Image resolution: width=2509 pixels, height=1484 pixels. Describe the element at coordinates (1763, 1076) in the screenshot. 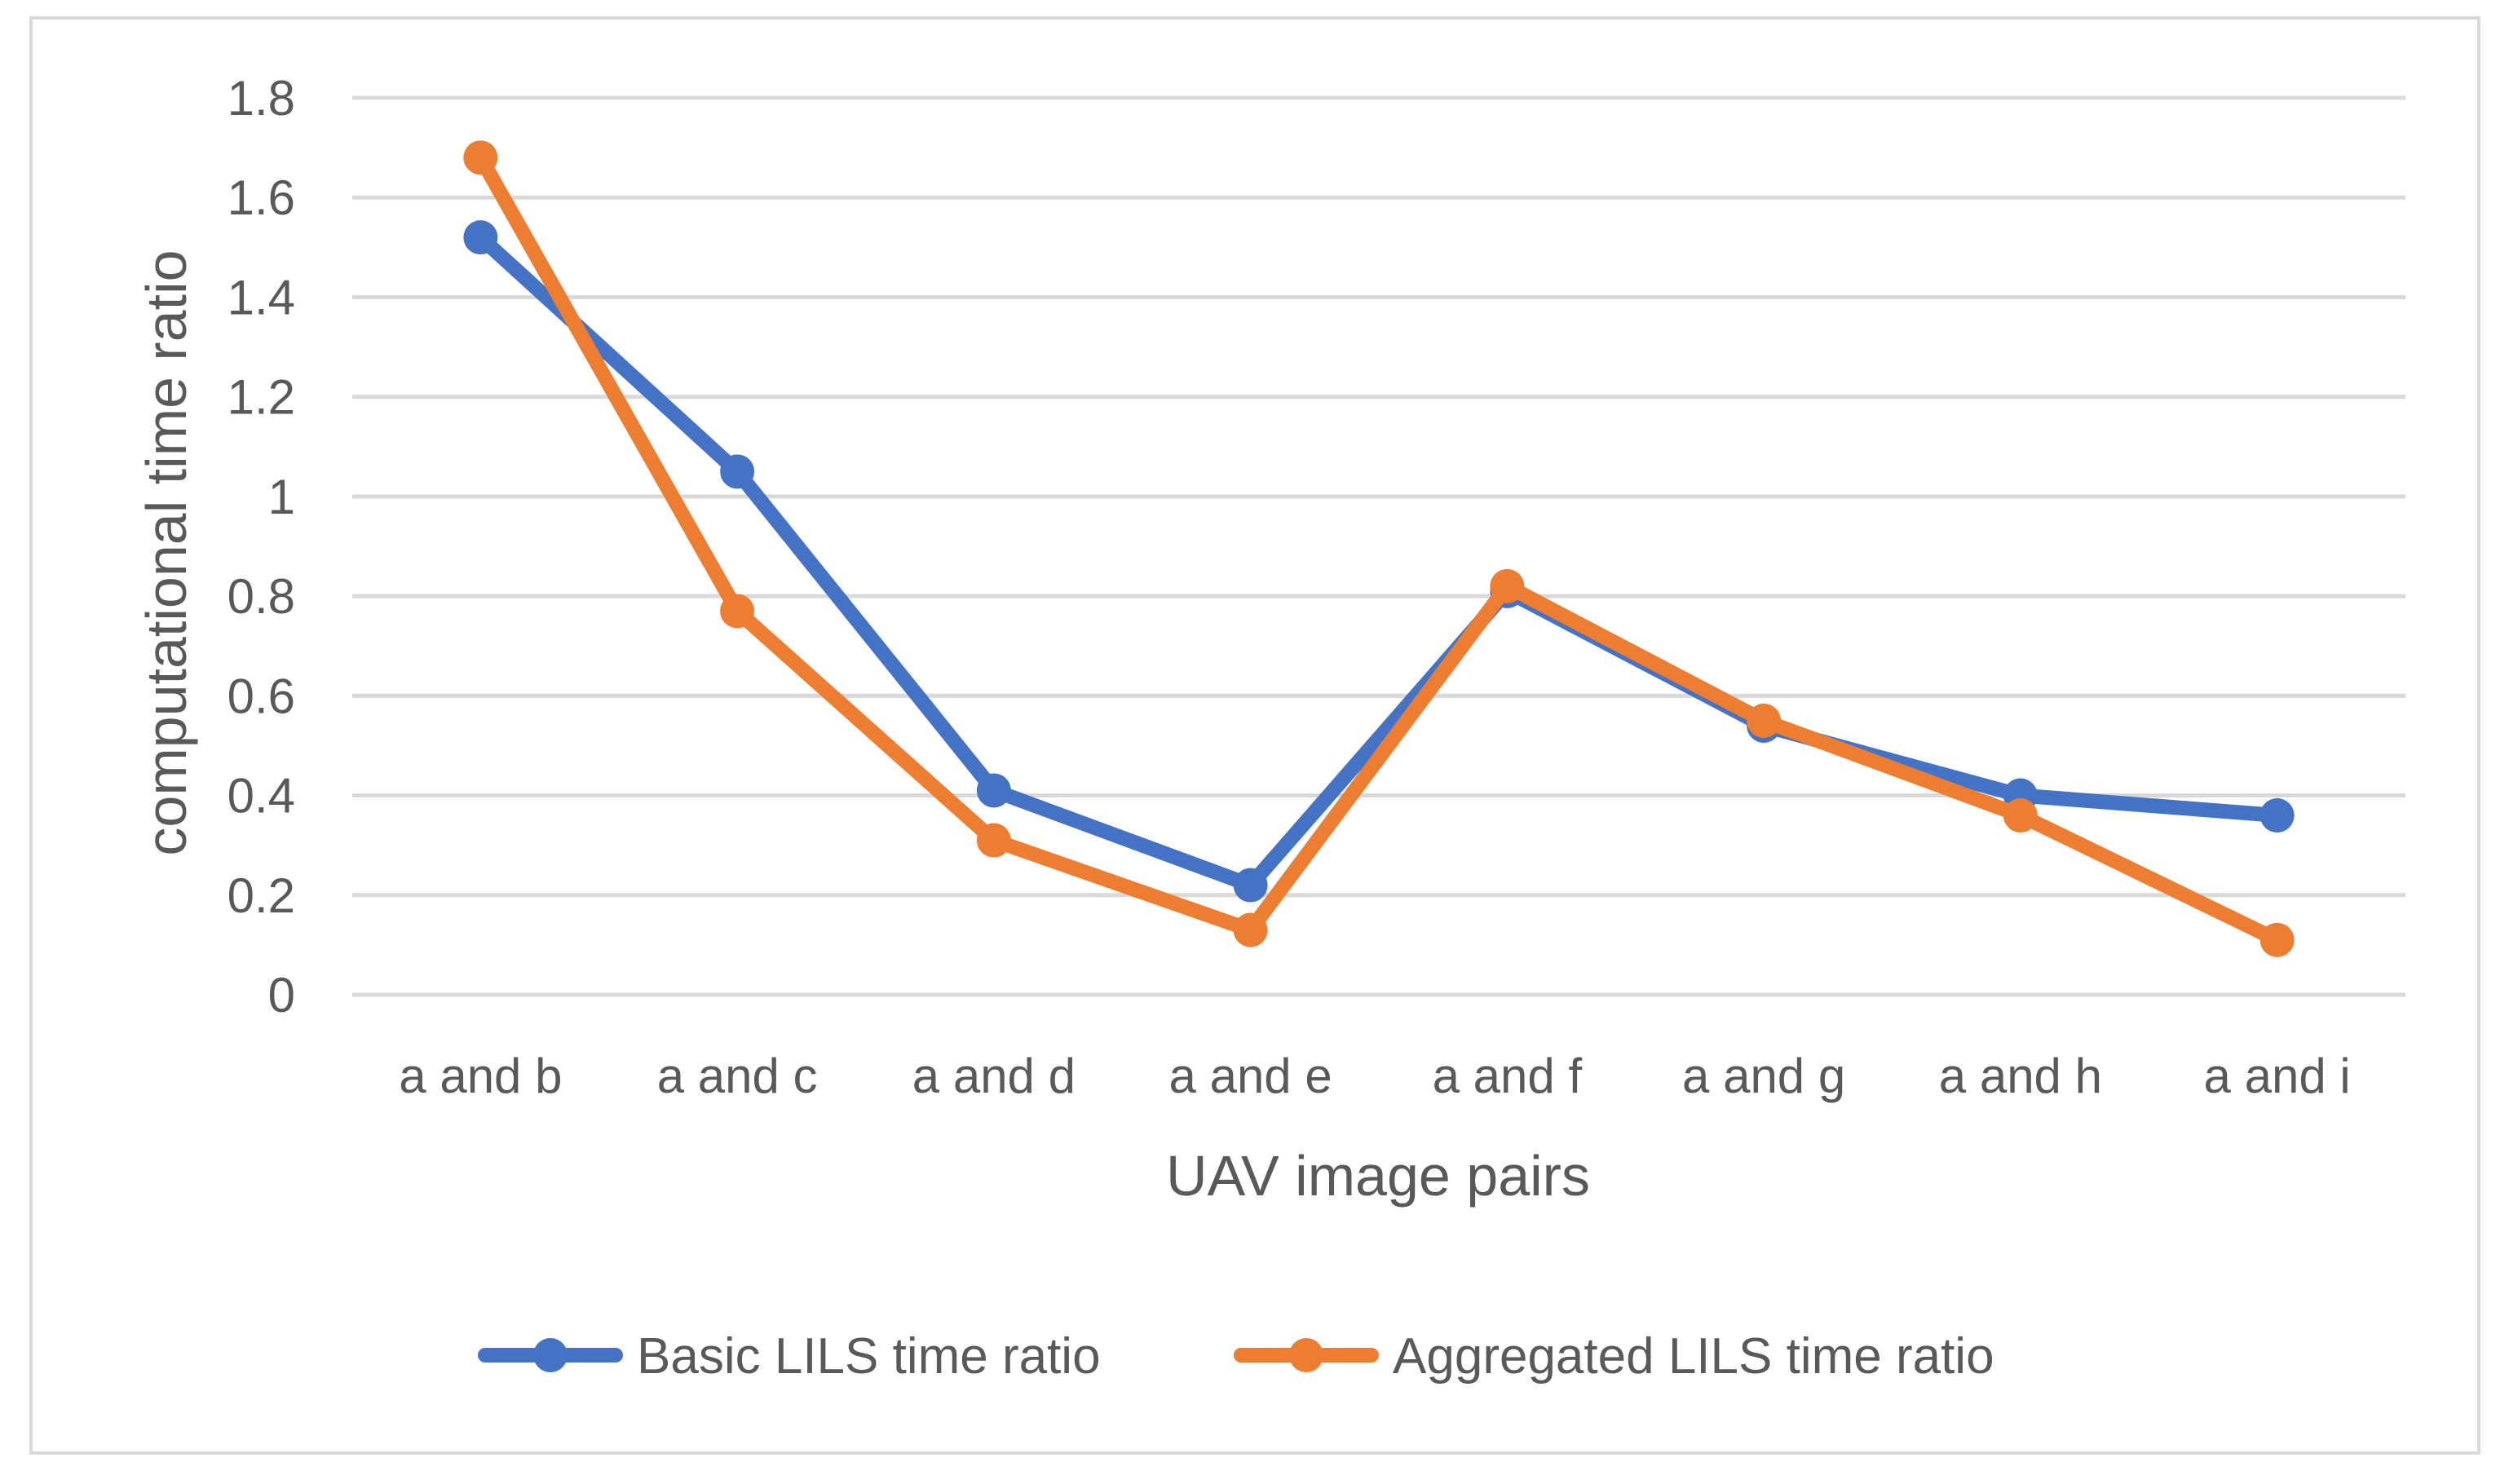

I see `x-tick-label: a and g` at that location.